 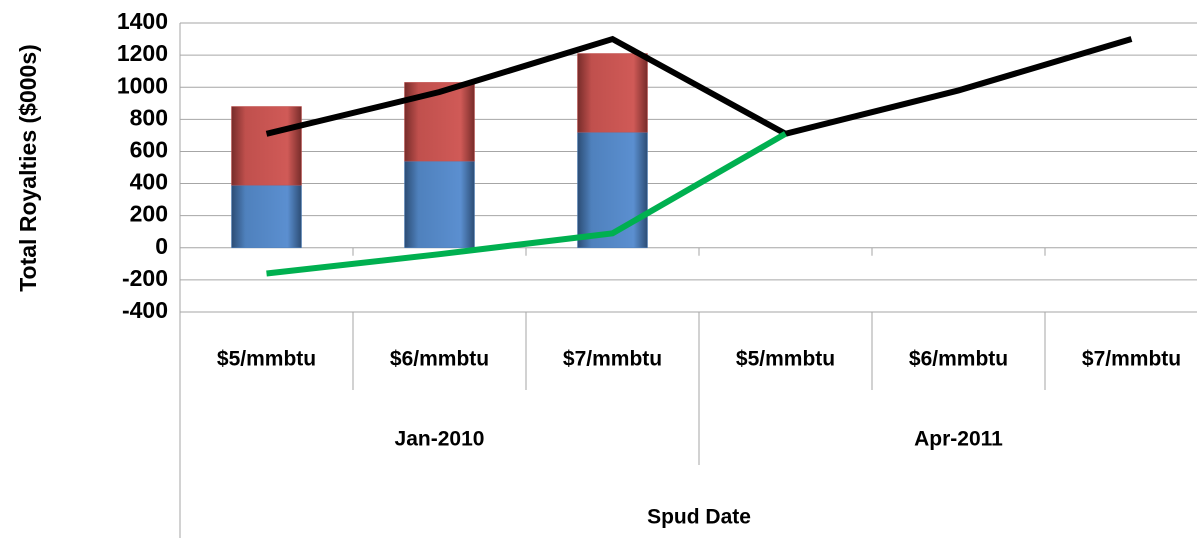 I want to click on y-tick-label: 0, so click(x=161, y=246).